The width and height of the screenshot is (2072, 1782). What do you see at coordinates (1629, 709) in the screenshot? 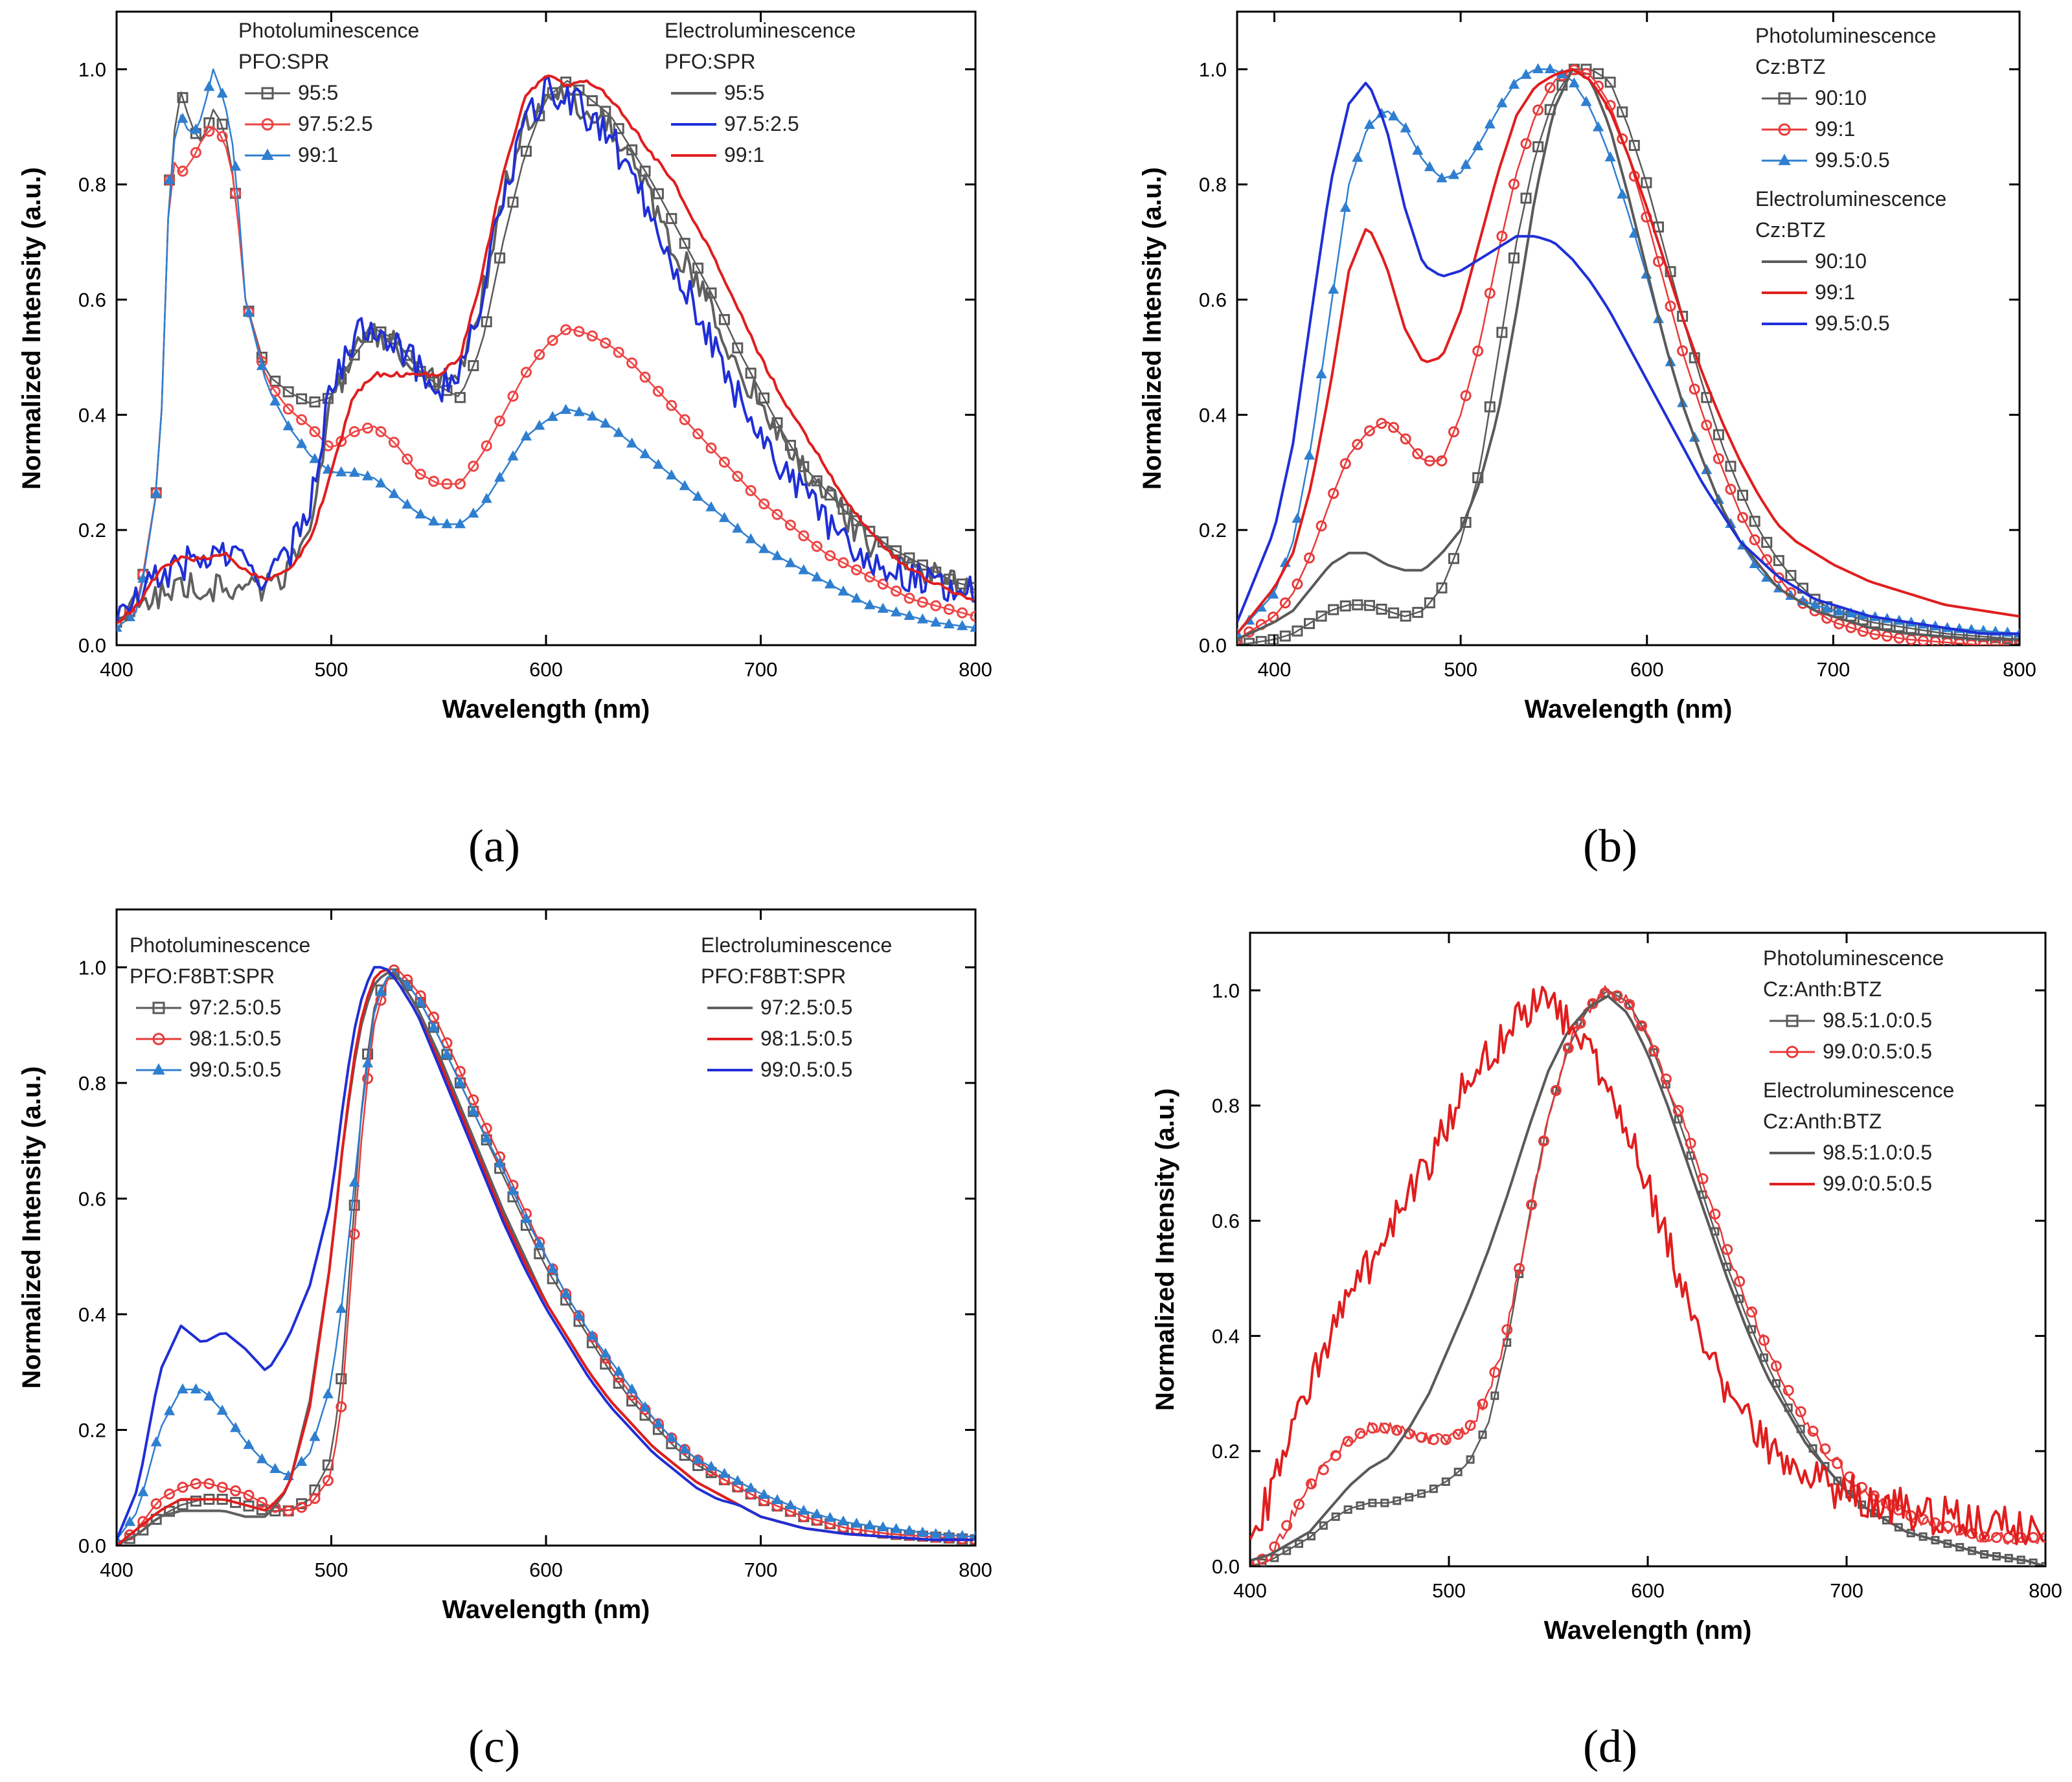
I see `panel-b-xlabel: Wavelength (nm)` at bounding box center [1629, 709].